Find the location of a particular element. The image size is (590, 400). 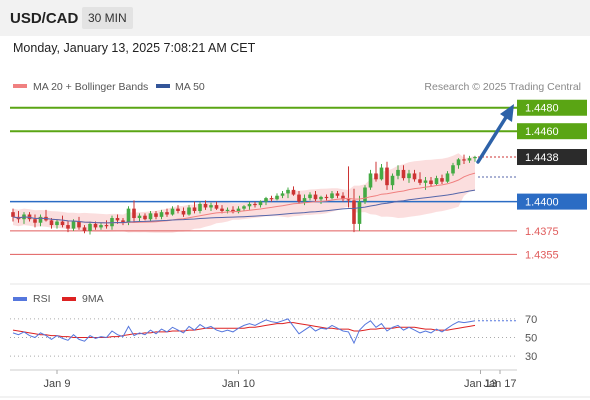

x-tick-label: Jan 9 is located at coordinates (57, 384).